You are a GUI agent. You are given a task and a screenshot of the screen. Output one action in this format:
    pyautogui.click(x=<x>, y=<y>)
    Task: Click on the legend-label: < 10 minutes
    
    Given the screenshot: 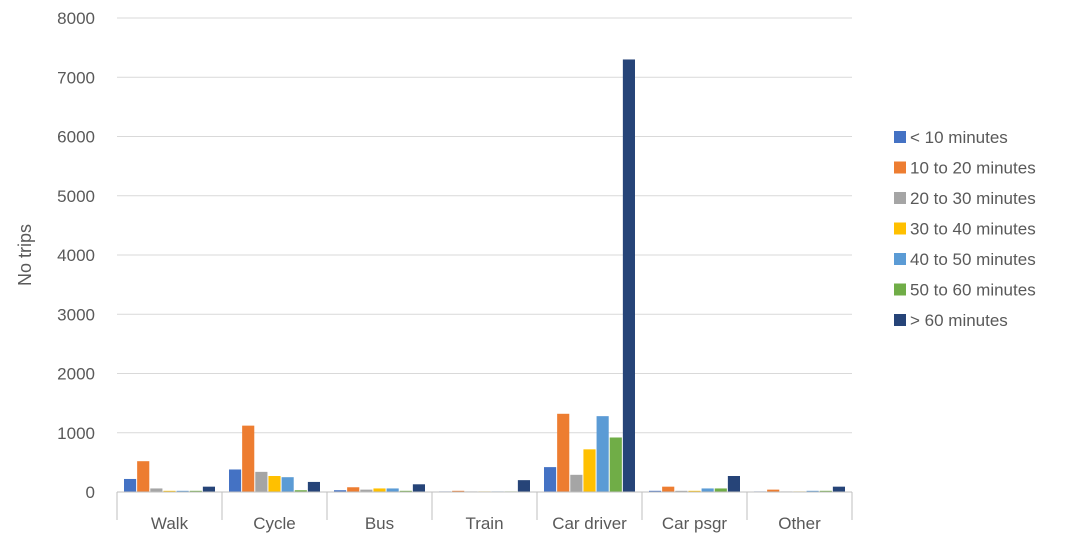 What is the action you would take?
    pyautogui.click(x=959, y=137)
    